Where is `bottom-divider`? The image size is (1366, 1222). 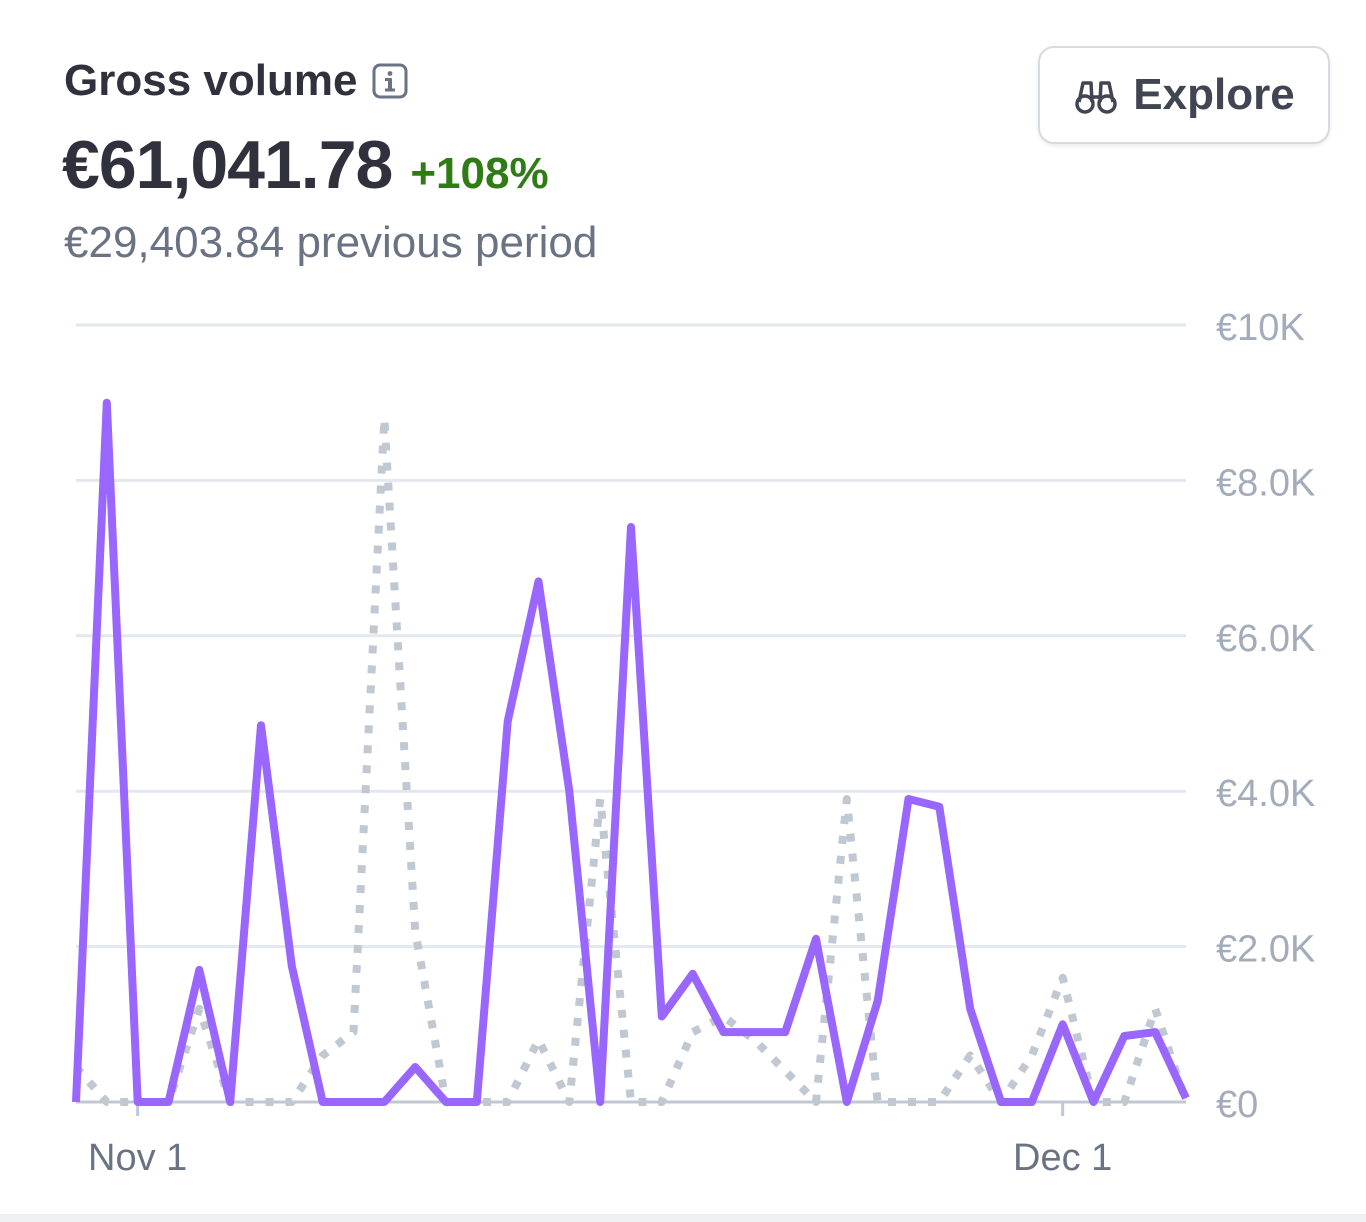
bottom-divider is located at coordinates (683, 1218).